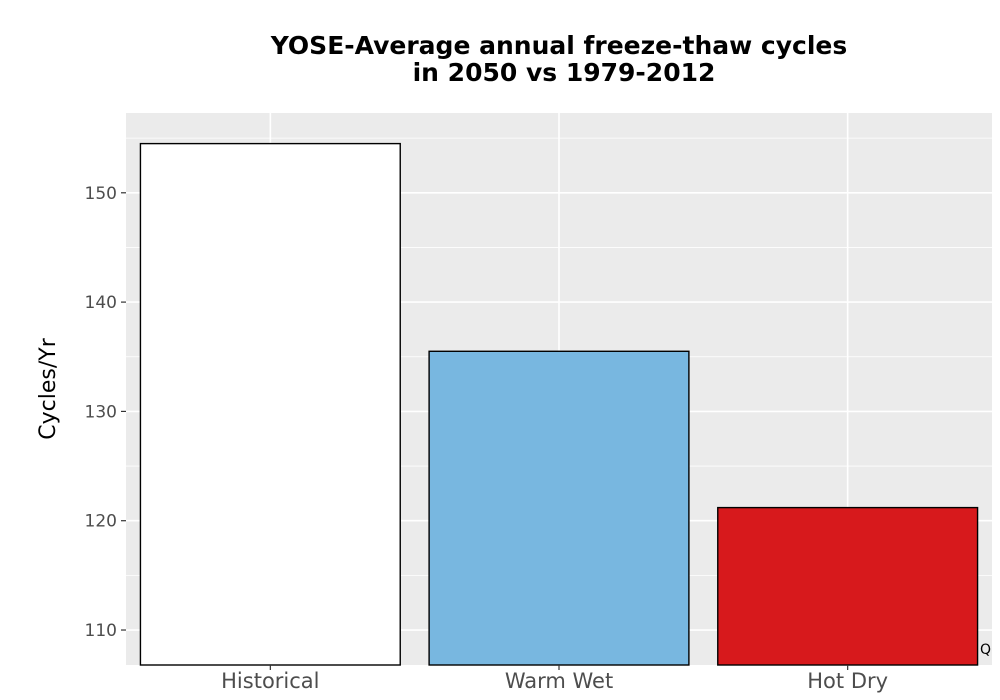 This screenshot has width=1000, height=700. What do you see at coordinates (559, 508) in the screenshot?
I see `bar-warm-wet` at bounding box center [559, 508].